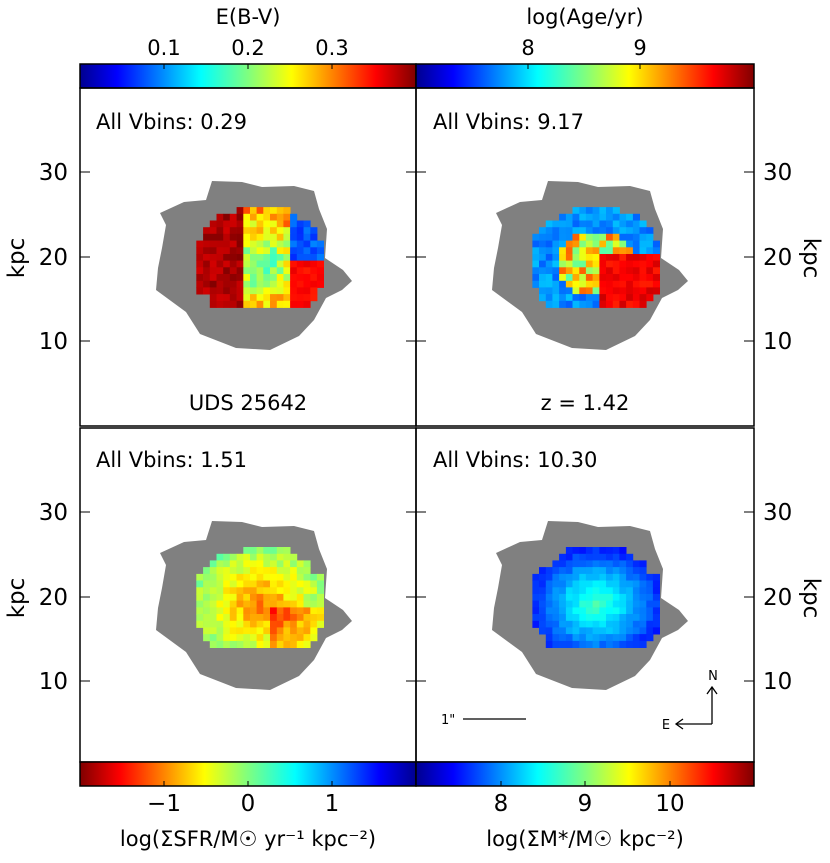 The width and height of the screenshot is (830, 863). I want to click on ytick-label: 30, so click(53, 513).